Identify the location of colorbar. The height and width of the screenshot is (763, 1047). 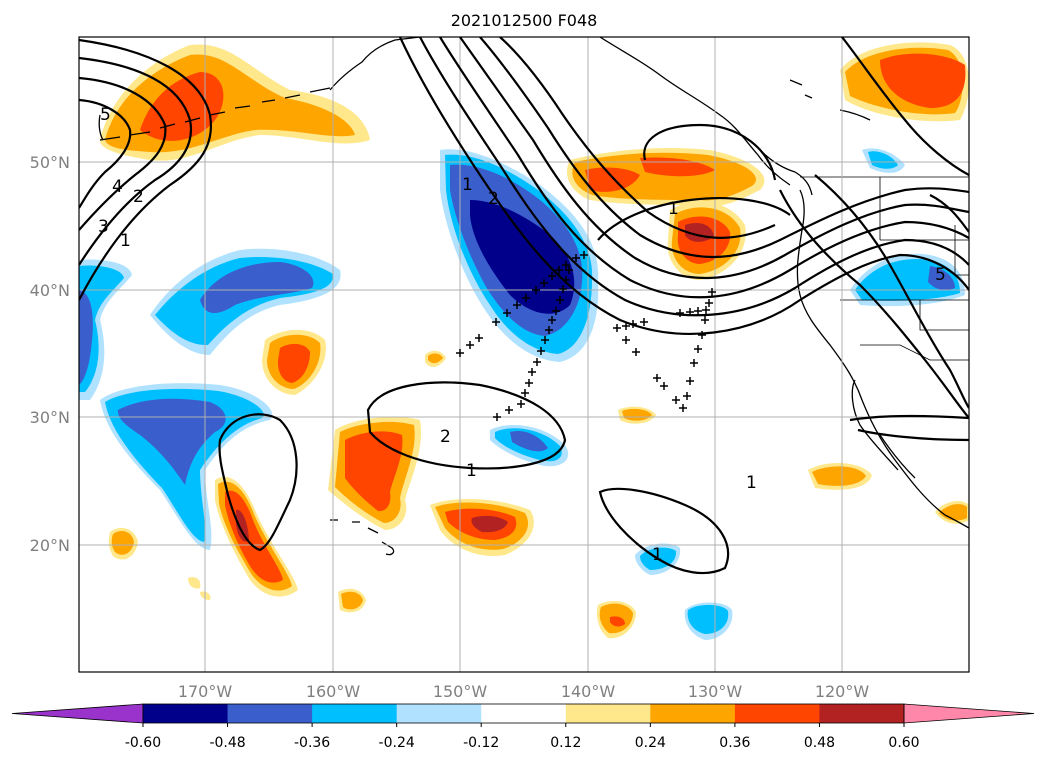
(523, 713).